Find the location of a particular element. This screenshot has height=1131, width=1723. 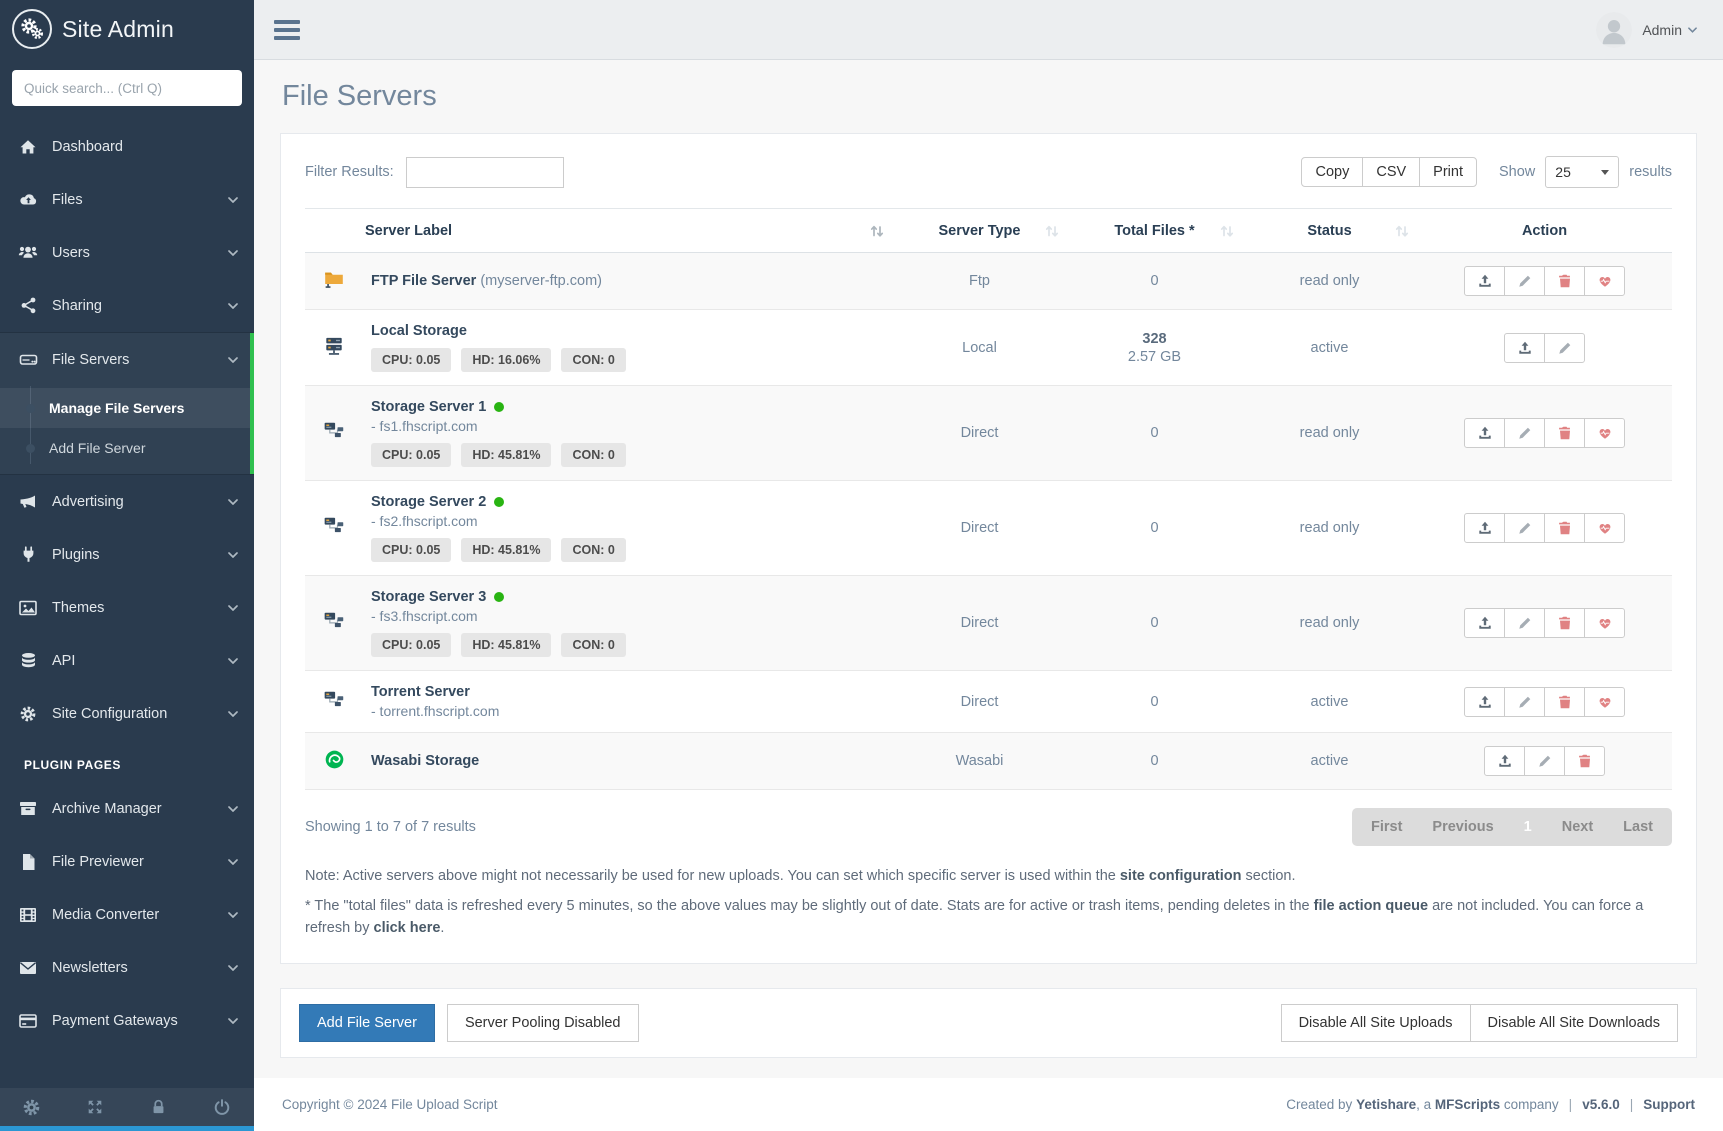

copy-button: Copy is located at coordinates (1332, 172).